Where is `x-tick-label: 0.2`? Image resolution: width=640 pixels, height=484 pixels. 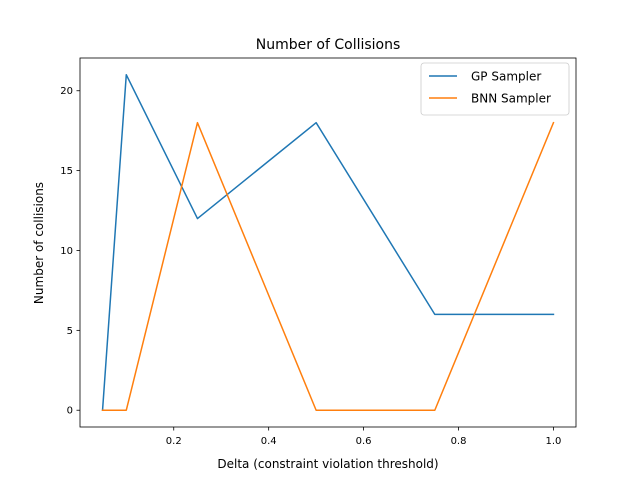 x-tick-label: 0.2 is located at coordinates (174, 441).